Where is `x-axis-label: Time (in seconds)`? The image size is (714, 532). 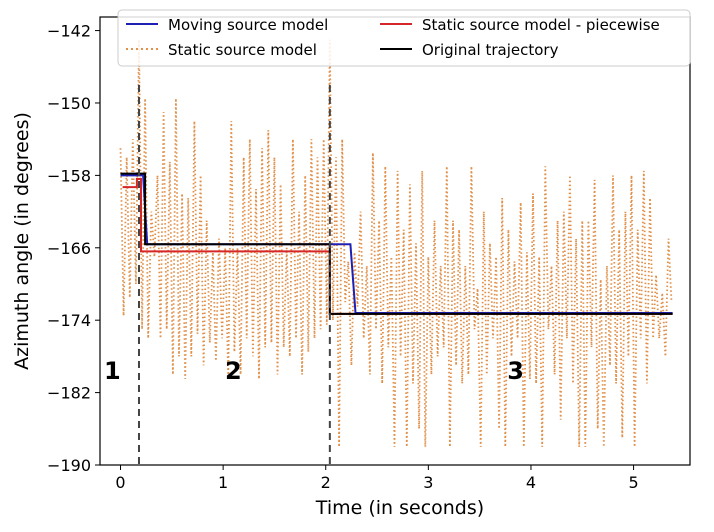
x-axis-label: Time (in seconds) is located at coordinates (399, 508).